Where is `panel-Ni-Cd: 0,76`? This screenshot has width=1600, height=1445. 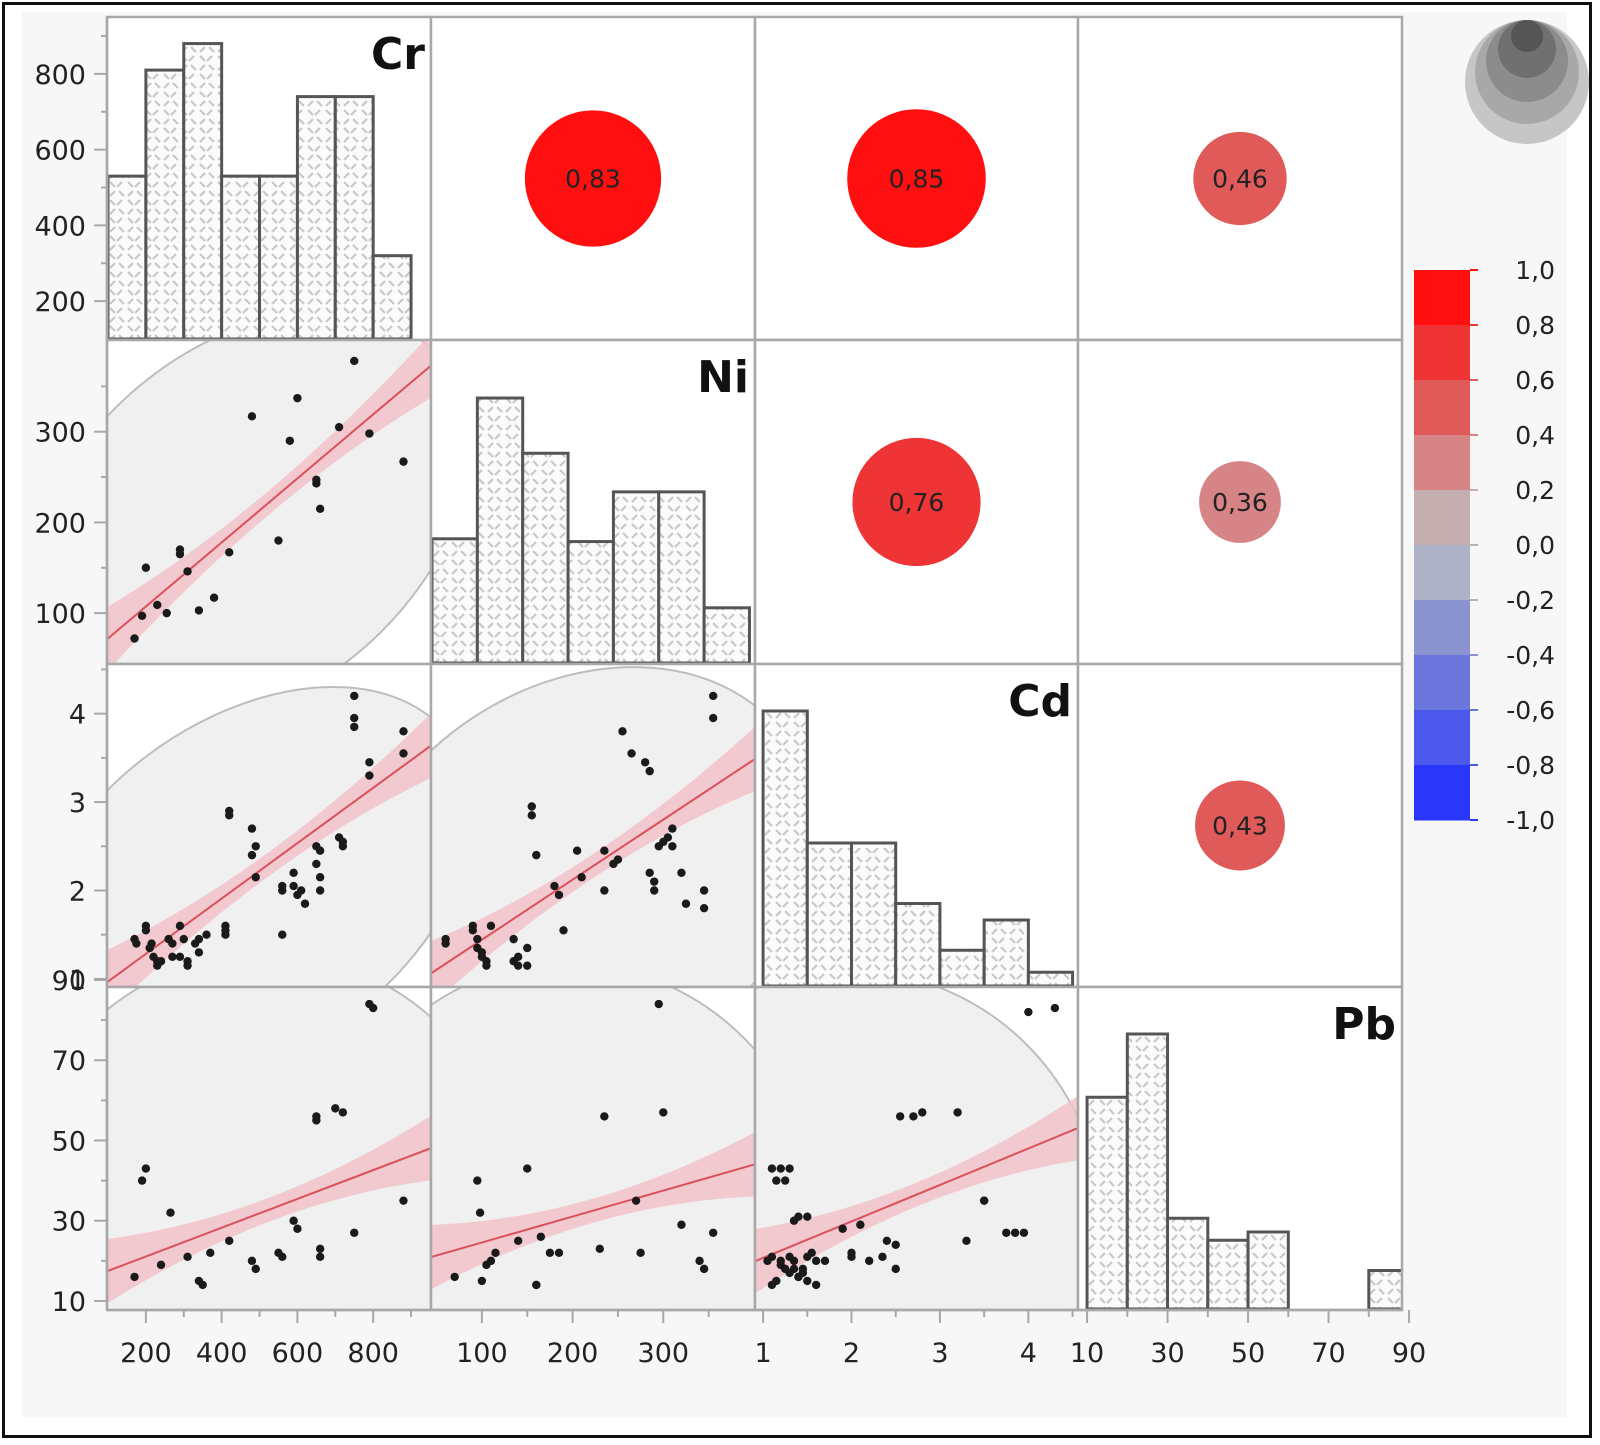 panel-Ni-Cd: 0,76 is located at coordinates (916, 502).